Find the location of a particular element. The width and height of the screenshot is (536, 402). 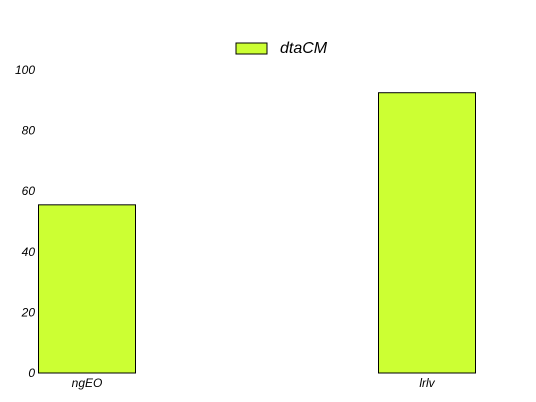

x-tick-label-lrlv: lrlv is located at coordinates (427, 383).